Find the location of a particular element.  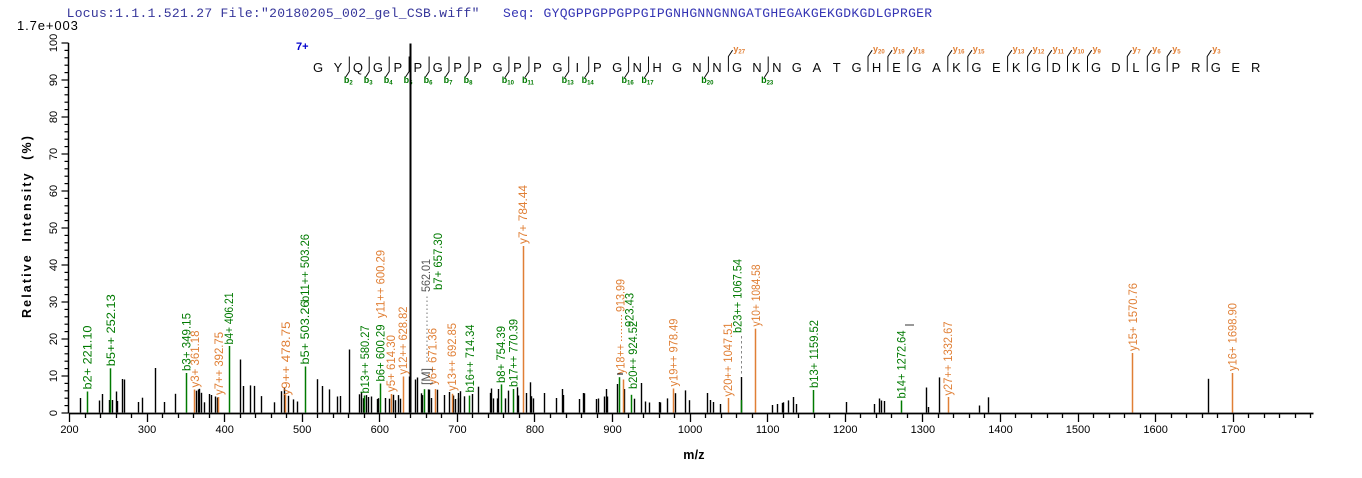

svg-text: y18 is located at coordinates (919, 50).